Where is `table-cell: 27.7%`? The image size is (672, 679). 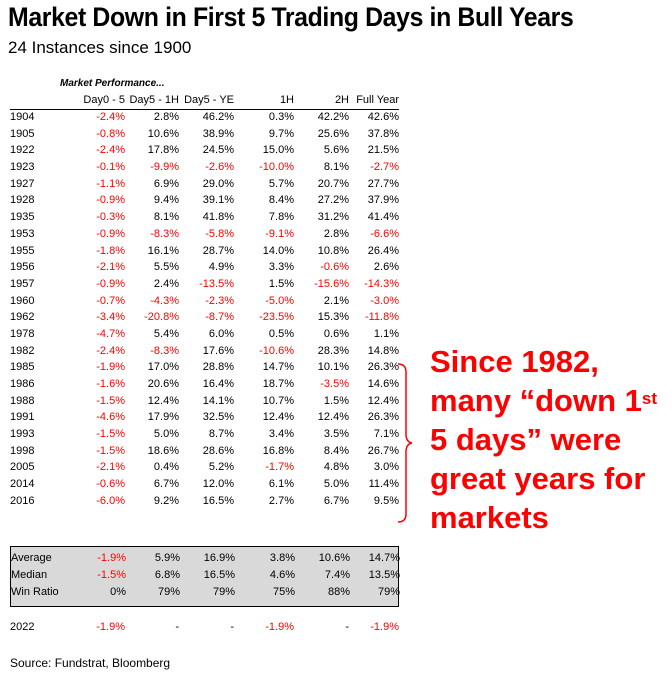
table-cell: 27.7% is located at coordinates (383, 183).